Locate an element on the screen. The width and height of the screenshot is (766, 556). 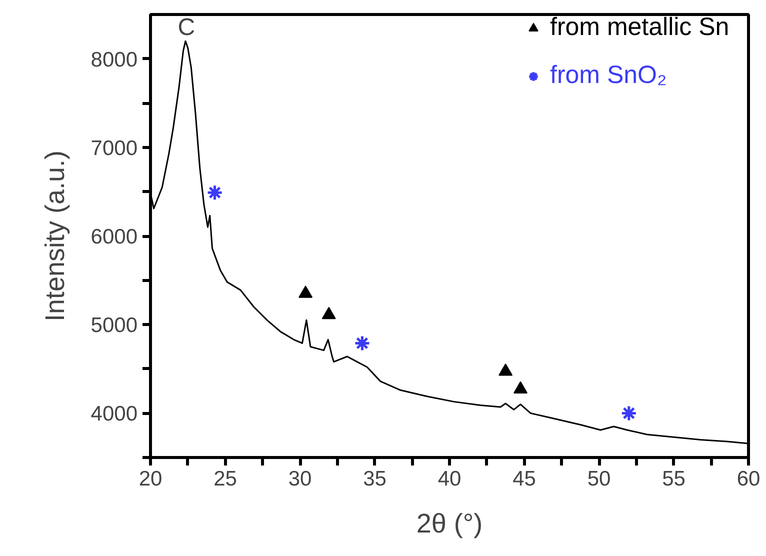
y-tick-label: 6000 is located at coordinates (114, 237).